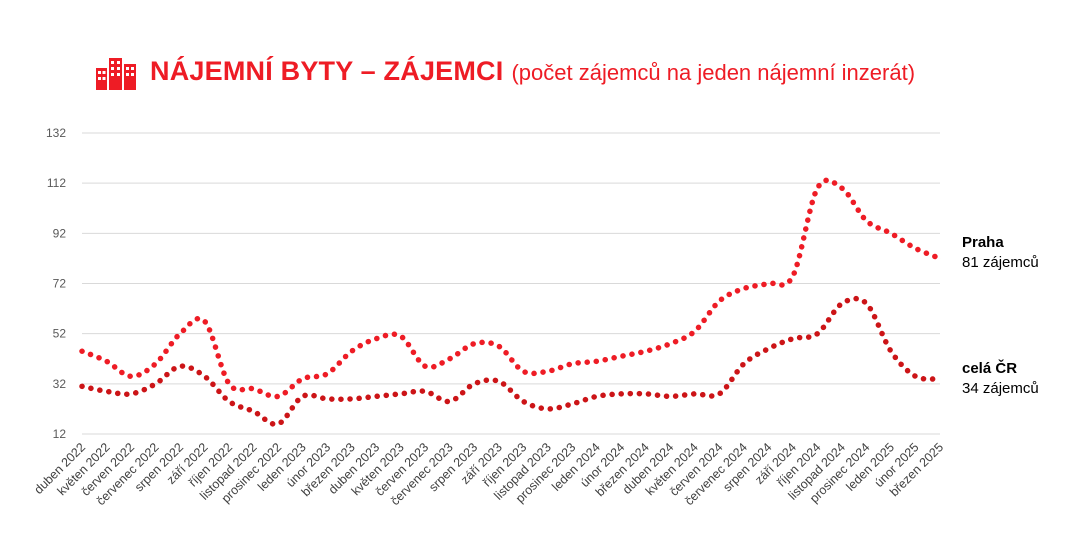 The image size is (1090, 542). Describe the element at coordinates (713, 72) in the screenshot. I see `chart-subtitle: (počet zájemců na jeden nájemní inzerát)` at that location.